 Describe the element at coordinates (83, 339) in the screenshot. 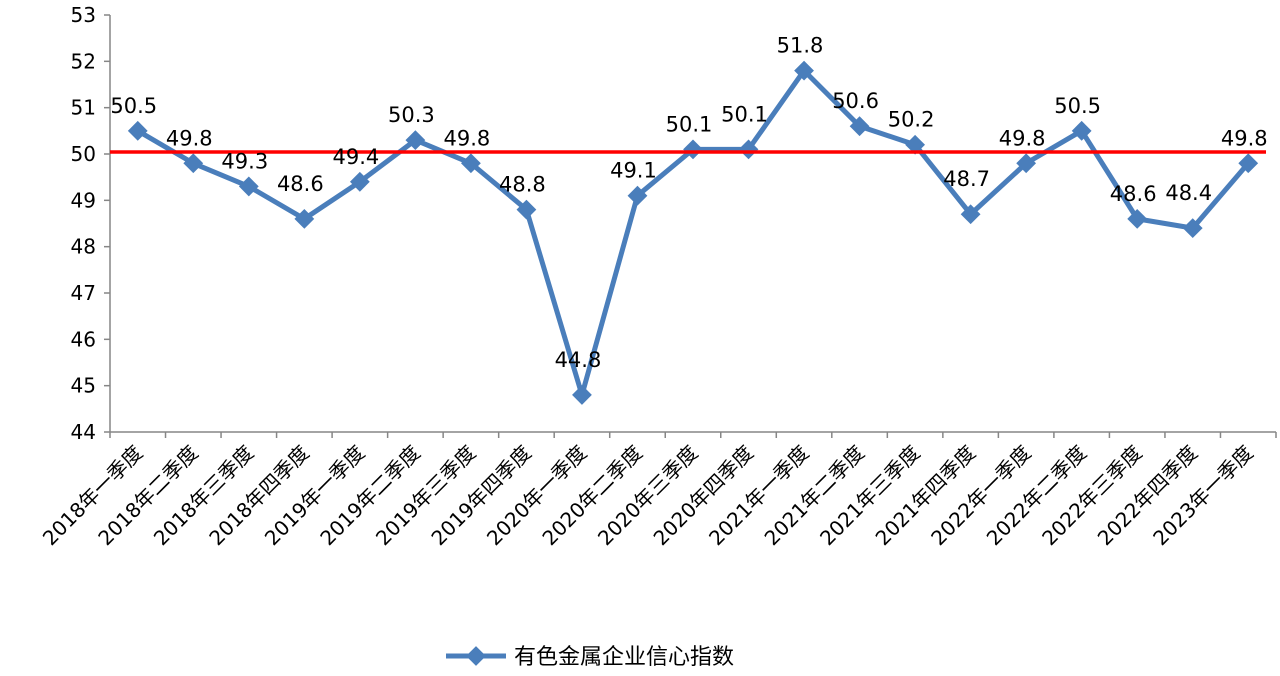

I see `y-tick-label: 46` at that location.